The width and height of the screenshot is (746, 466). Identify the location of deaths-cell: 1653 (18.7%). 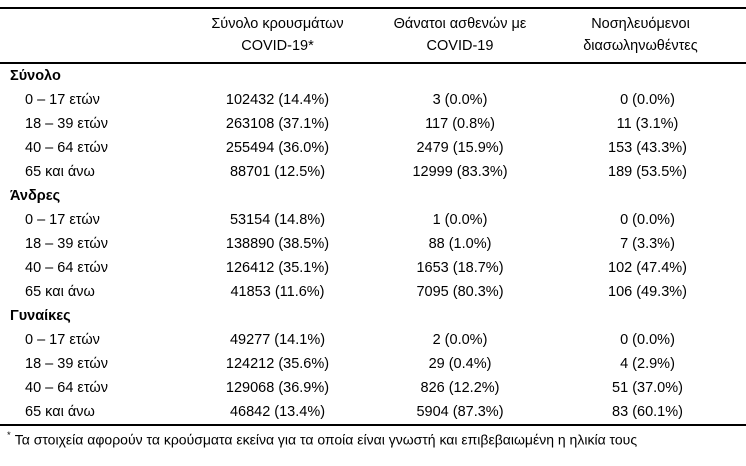
(460, 268).